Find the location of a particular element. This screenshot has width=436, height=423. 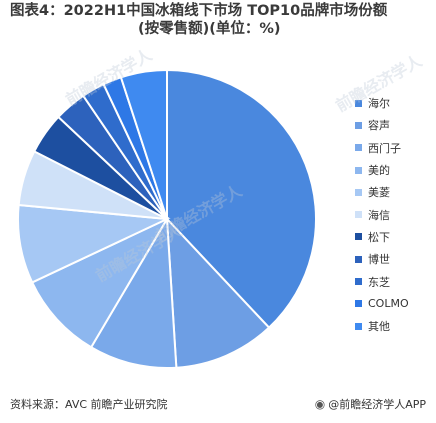

legend-label: COLMO is located at coordinates (388, 304).